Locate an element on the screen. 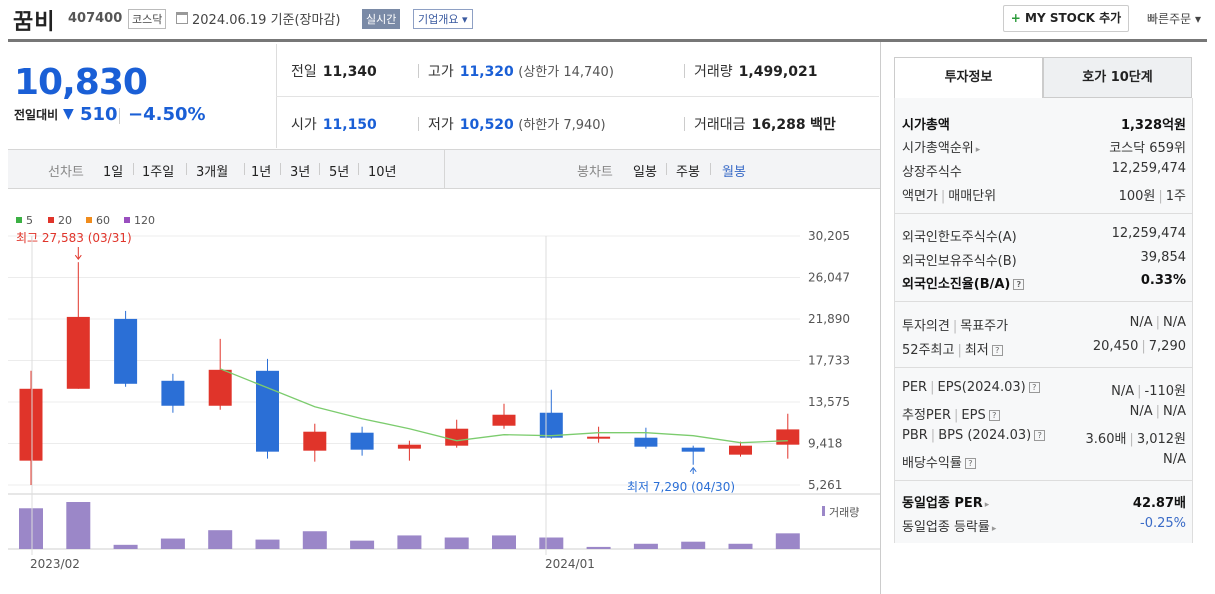 The image size is (1215, 594). info-row-market-cap-rank: 시가총액순위 ▸ 코스닥 659위 is located at coordinates (1044, 148).